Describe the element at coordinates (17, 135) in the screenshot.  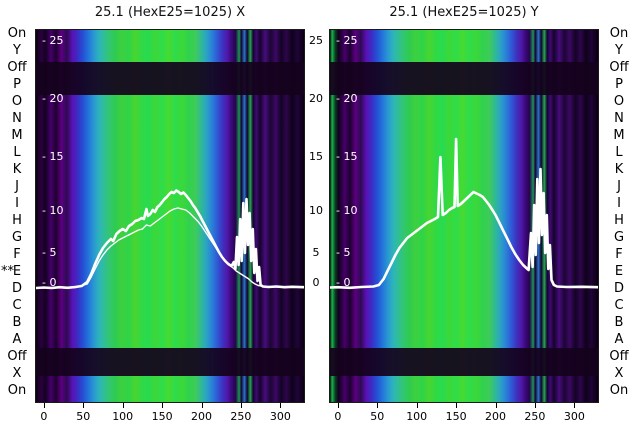
I see `row-label-left: M` at that location.